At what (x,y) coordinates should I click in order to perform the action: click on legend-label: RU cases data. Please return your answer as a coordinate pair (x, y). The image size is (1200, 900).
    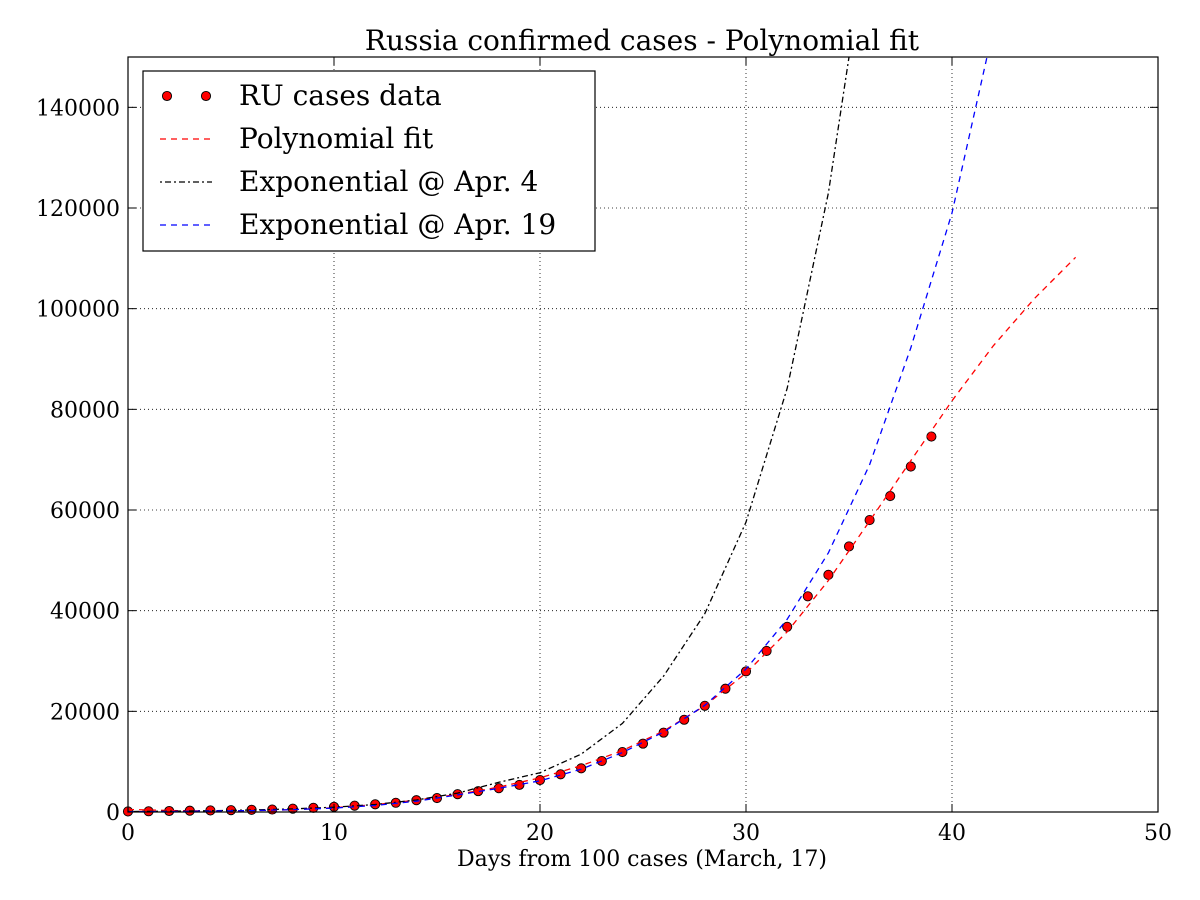
    Looking at the image, I should click on (340, 95).